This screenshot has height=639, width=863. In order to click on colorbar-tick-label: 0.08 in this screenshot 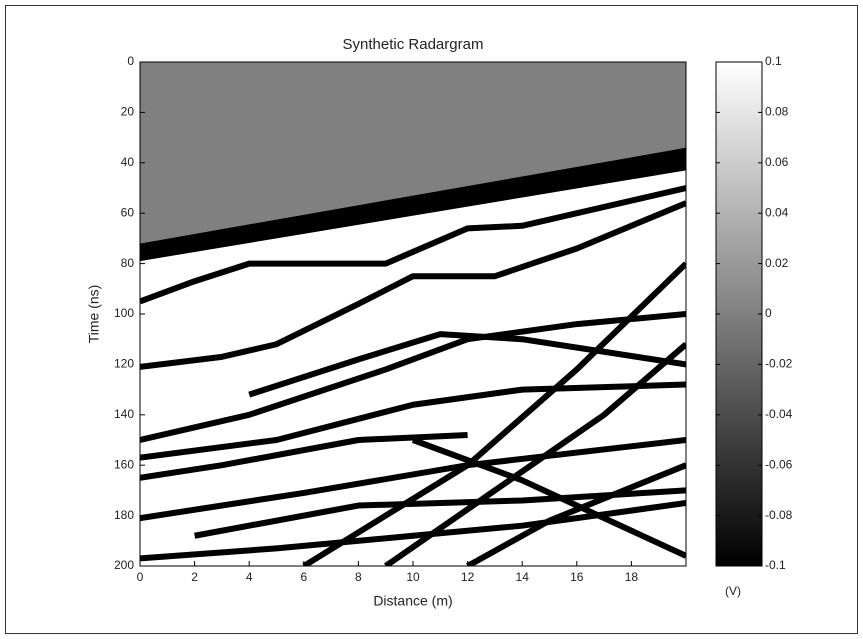, I will do `click(777, 112)`.